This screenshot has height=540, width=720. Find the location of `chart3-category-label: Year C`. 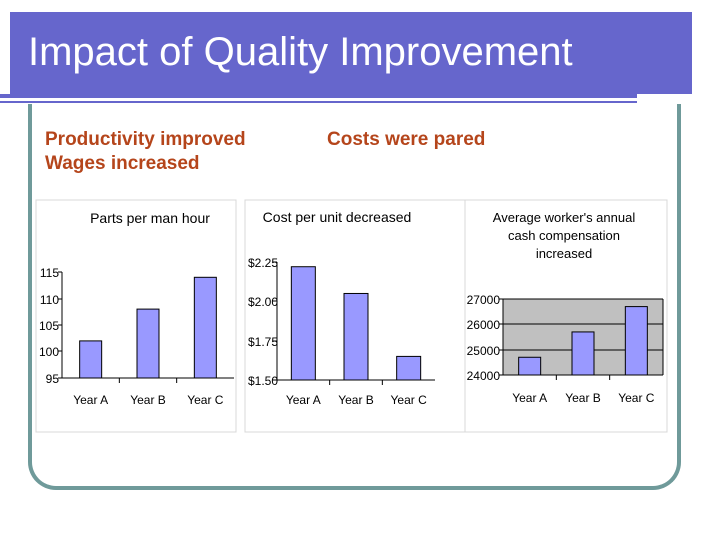

chart3-category-label: Year C is located at coordinates (636, 398).